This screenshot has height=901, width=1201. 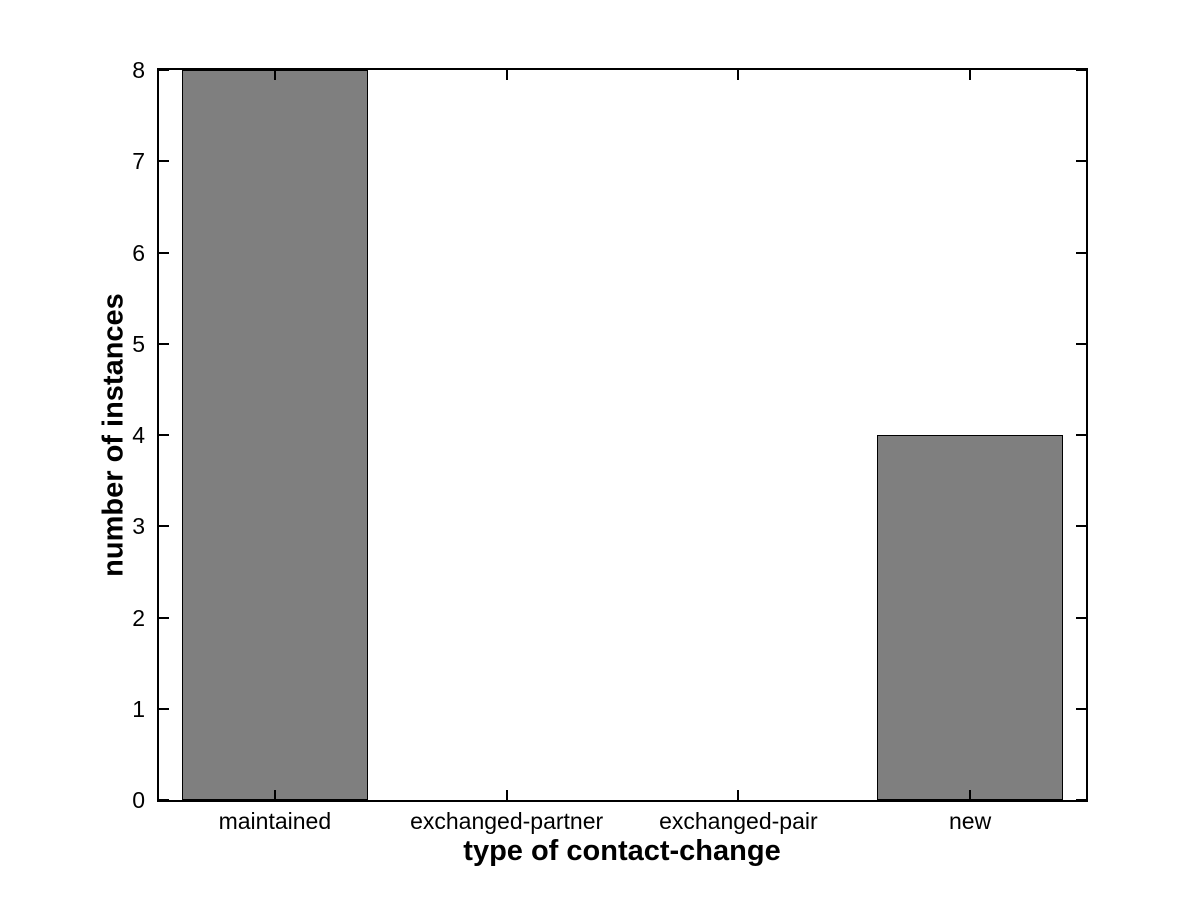 I want to click on y-tick-label: 0, so click(x=138, y=800).